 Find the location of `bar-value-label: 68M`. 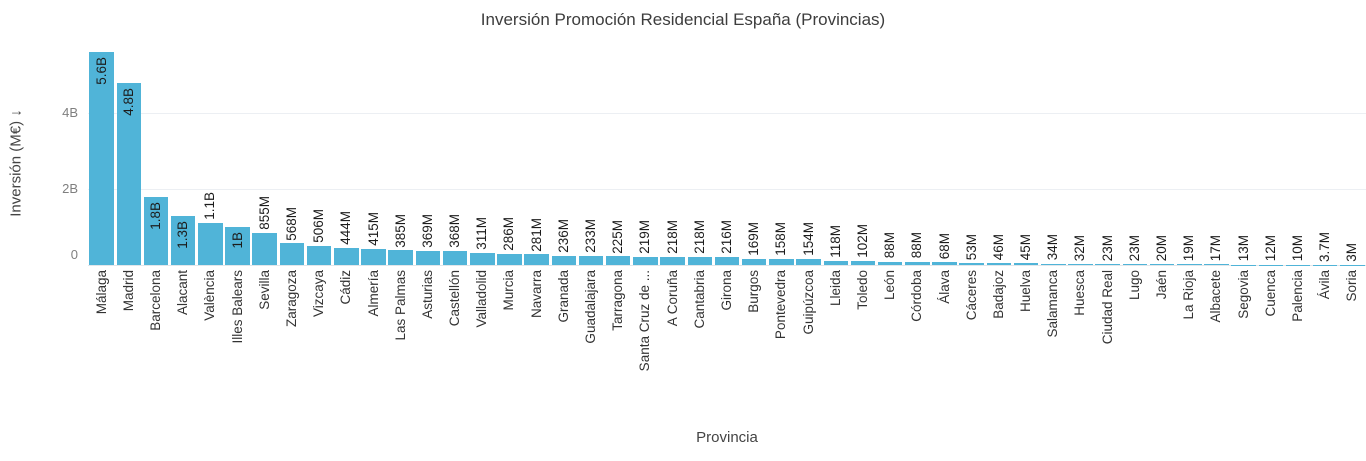

bar-value-label: 68M is located at coordinates (944, 246).